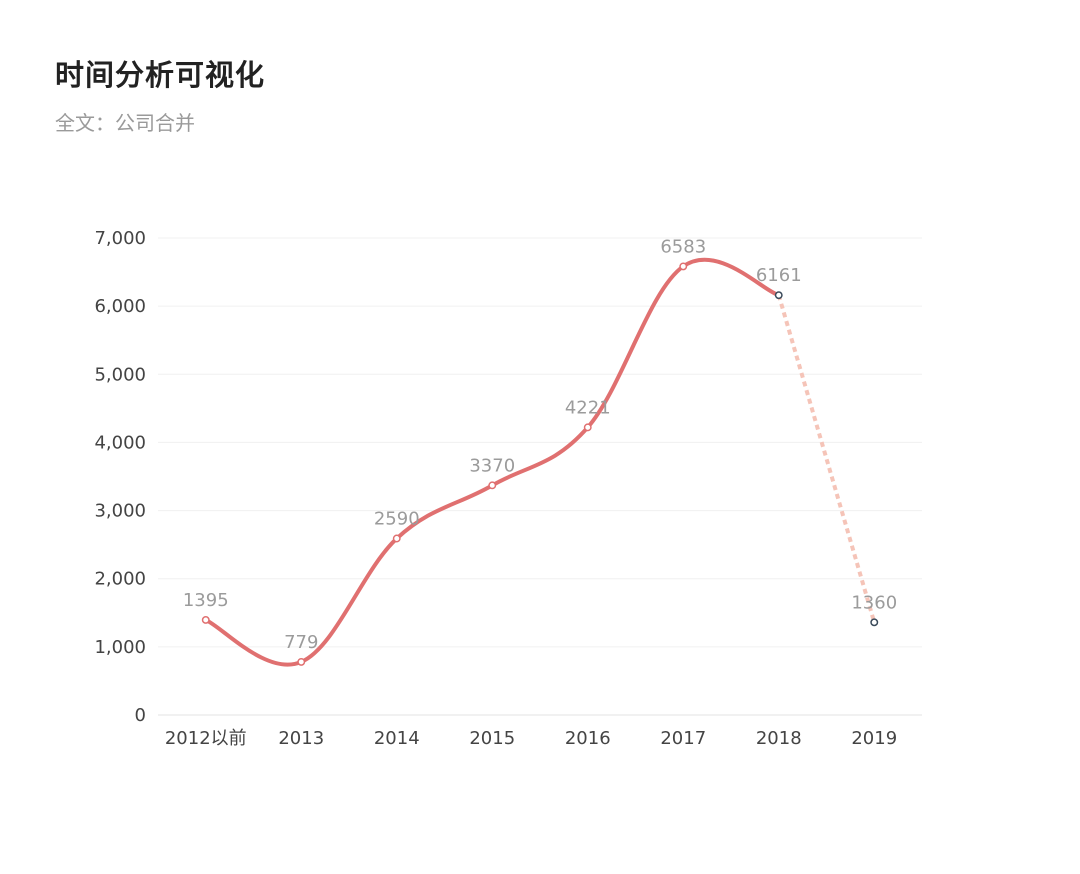 The image size is (1080, 874). What do you see at coordinates (120, 579) in the screenshot?
I see `y-tick-label: 2,000` at bounding box center [120, 579].